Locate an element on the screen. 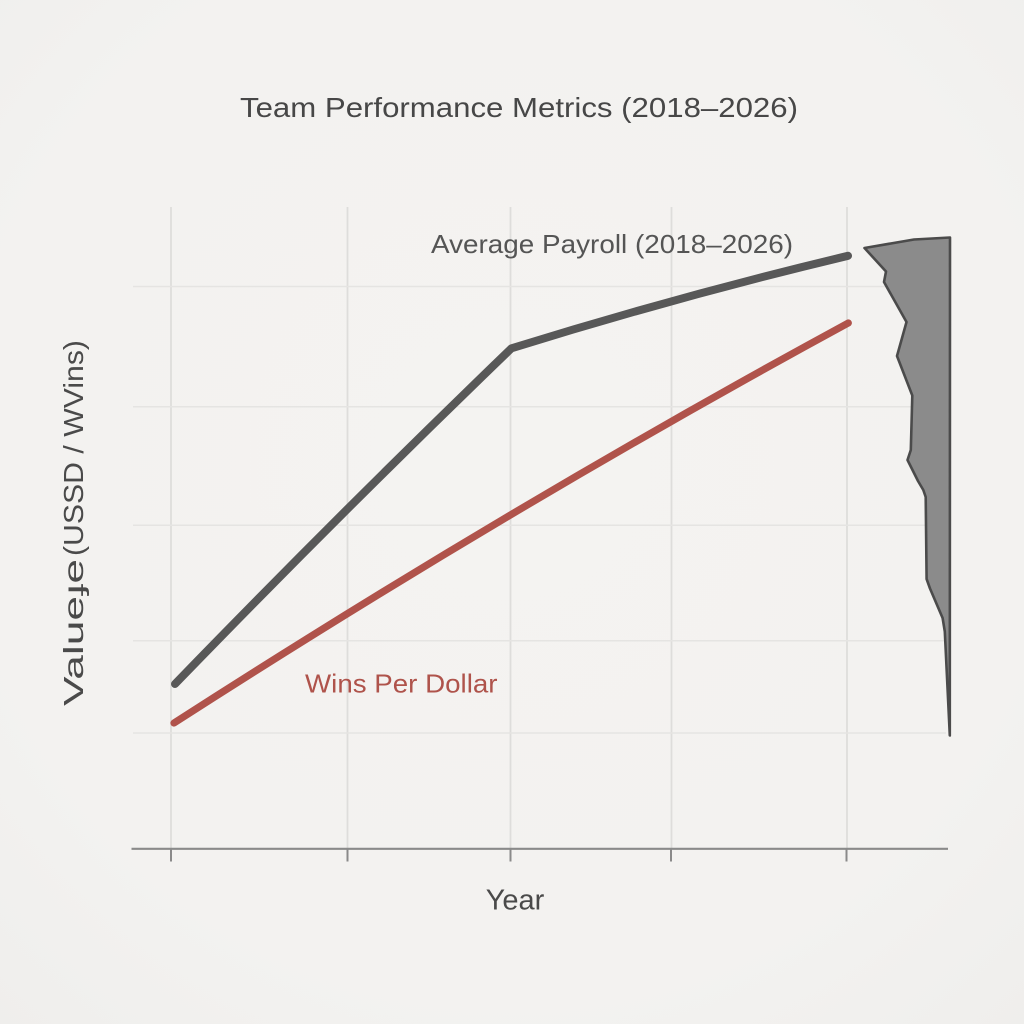  svg-text: Year is located at coordinates (515, 901).